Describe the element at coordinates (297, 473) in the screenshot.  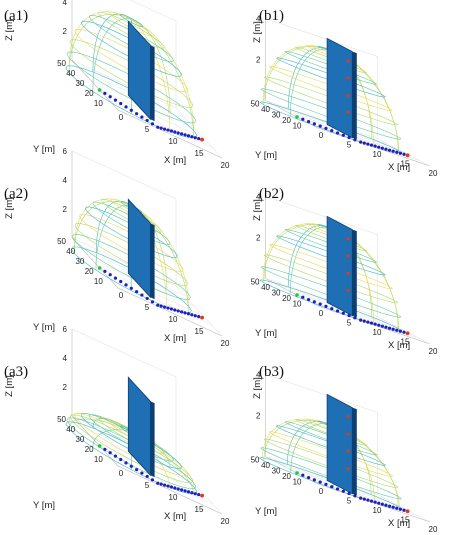
I see `start-point` at that location.